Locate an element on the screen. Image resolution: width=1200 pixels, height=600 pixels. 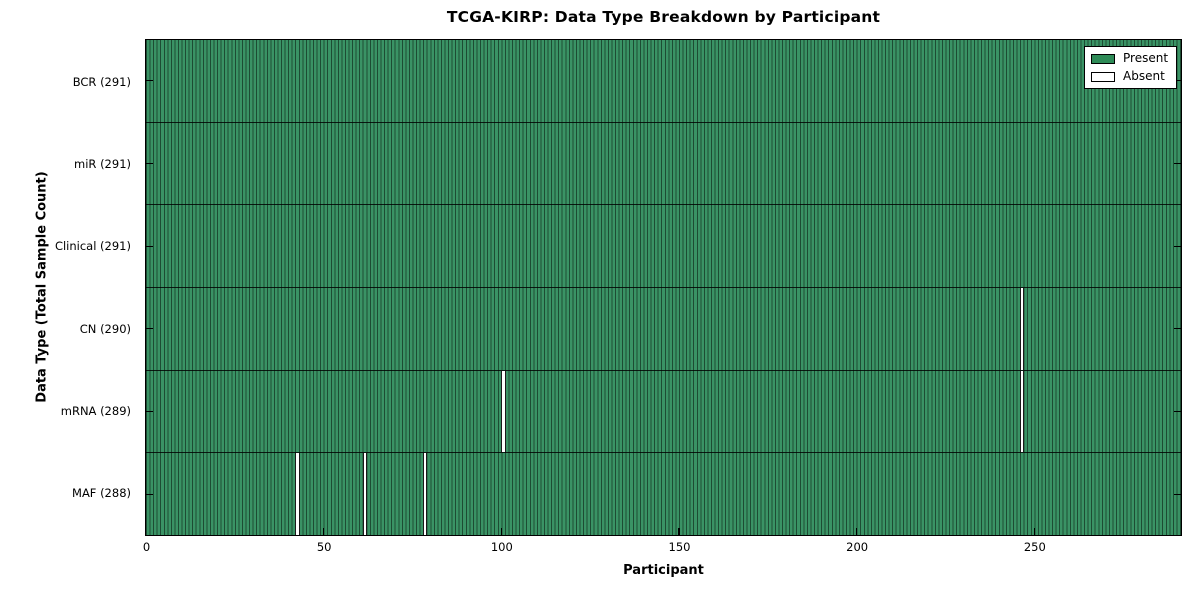
x-tick-label-50: 50 is located at coordinates (324, 547).